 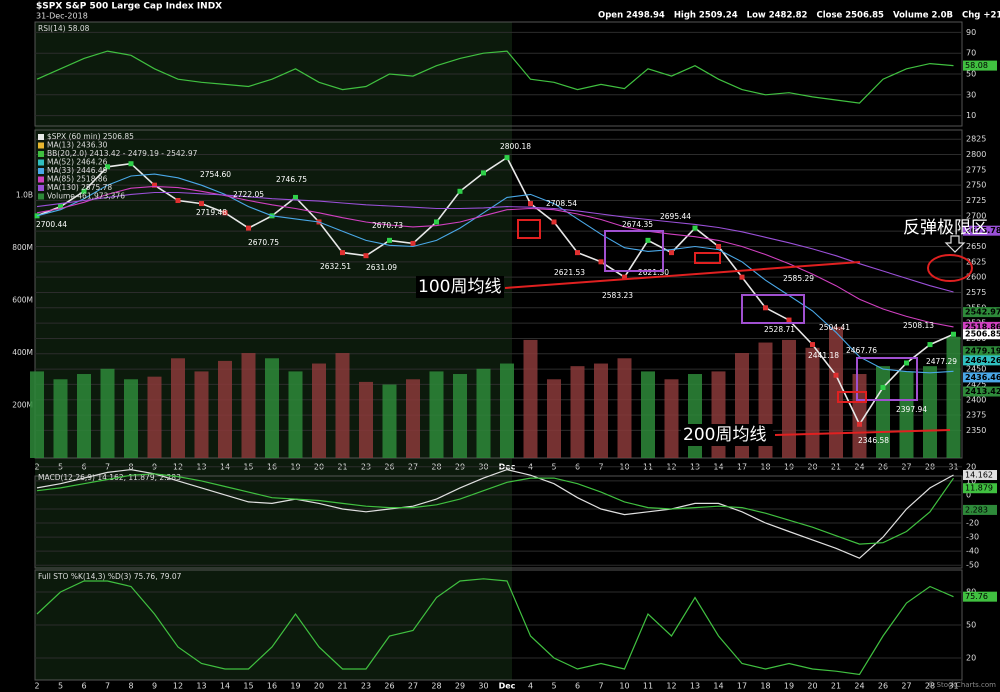 What do you see at coordinates (873, 440) in the screenshot?
I see `price-label: 2346.58` at bounding box center [873, 440].